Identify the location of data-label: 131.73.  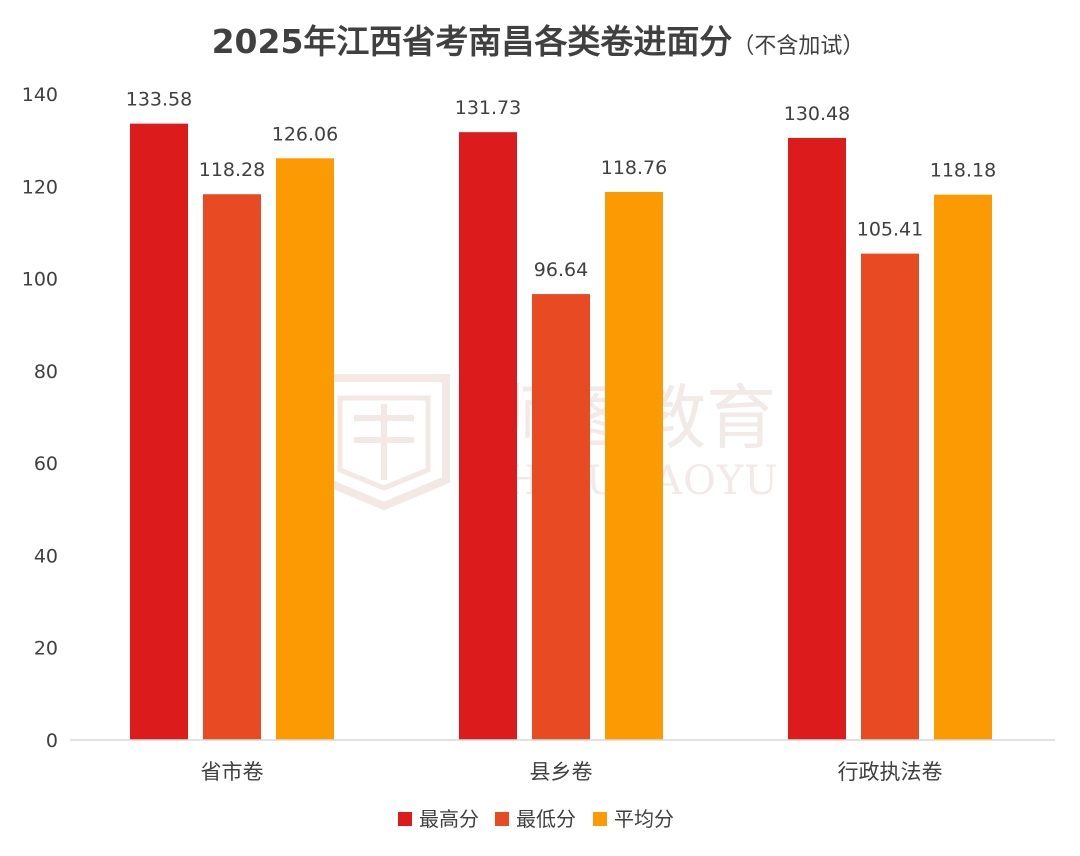
(488, 108).